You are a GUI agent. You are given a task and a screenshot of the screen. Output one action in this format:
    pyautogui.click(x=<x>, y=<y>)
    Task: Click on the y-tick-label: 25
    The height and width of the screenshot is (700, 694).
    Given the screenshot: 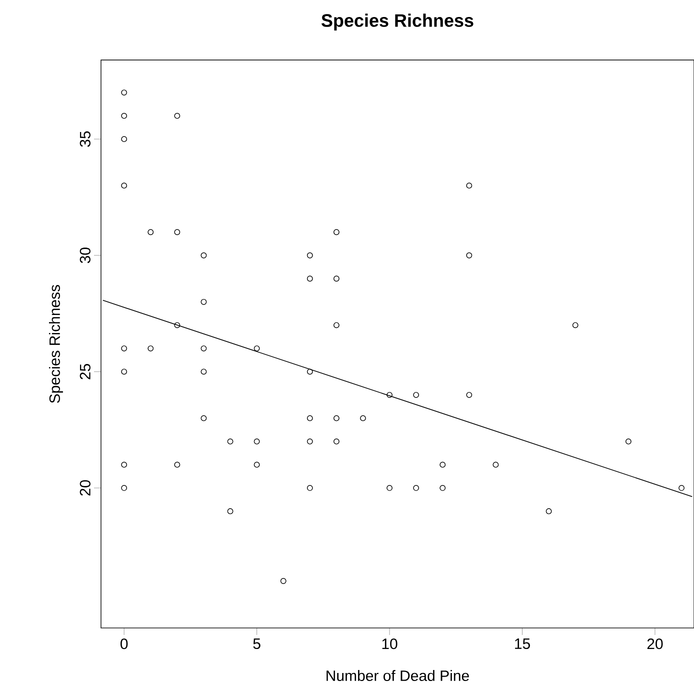 What is the action you would take?
    pyautogui.click(x=85, y=372)
    